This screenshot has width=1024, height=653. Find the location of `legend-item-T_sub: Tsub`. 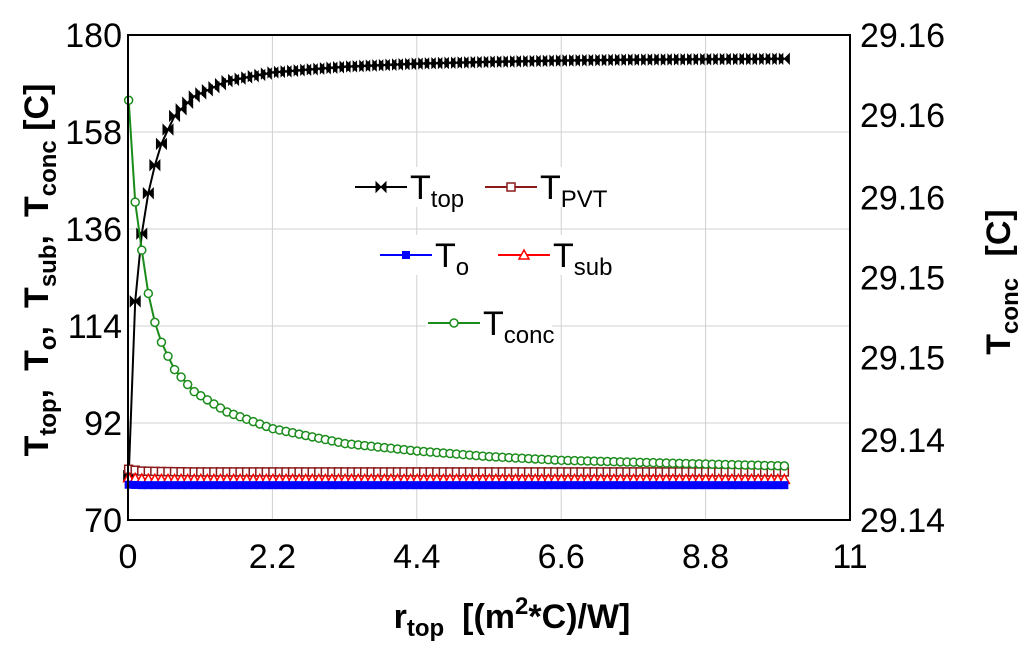

legend-item-T_sub: Tsub is located at coordinates (559, 258).